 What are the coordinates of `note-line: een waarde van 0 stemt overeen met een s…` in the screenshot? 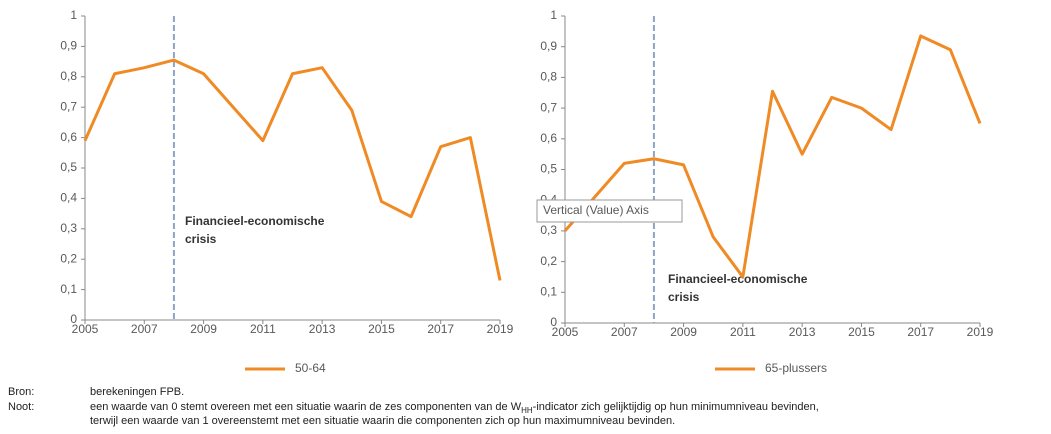 It's located at (454, 409).